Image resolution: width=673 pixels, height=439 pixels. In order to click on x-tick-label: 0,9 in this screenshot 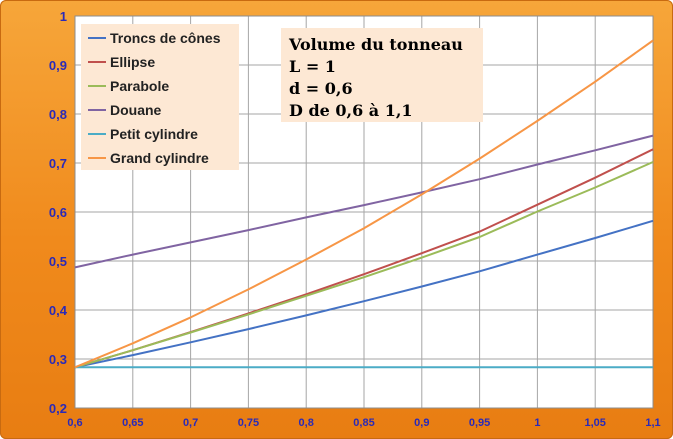, I will do `click(421, 423)`.